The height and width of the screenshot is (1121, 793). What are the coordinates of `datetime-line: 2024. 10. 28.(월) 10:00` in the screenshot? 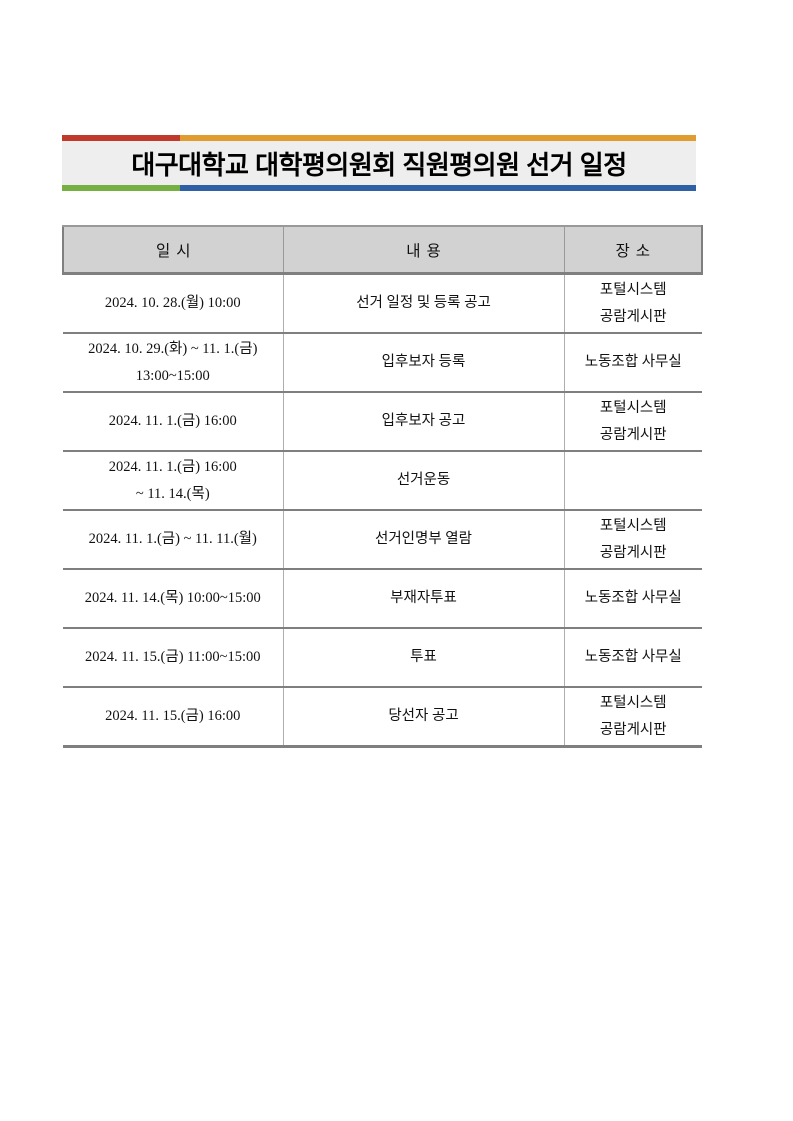 It's located at (172, 303).